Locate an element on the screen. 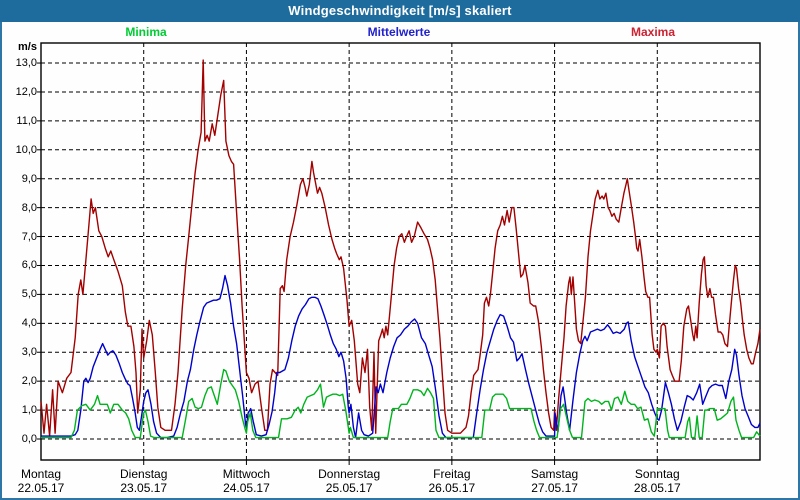 Image resolution: width=800 pixels, height=500 pixels. y-tick-label: 11,0 is located at coordinates (26, 120).